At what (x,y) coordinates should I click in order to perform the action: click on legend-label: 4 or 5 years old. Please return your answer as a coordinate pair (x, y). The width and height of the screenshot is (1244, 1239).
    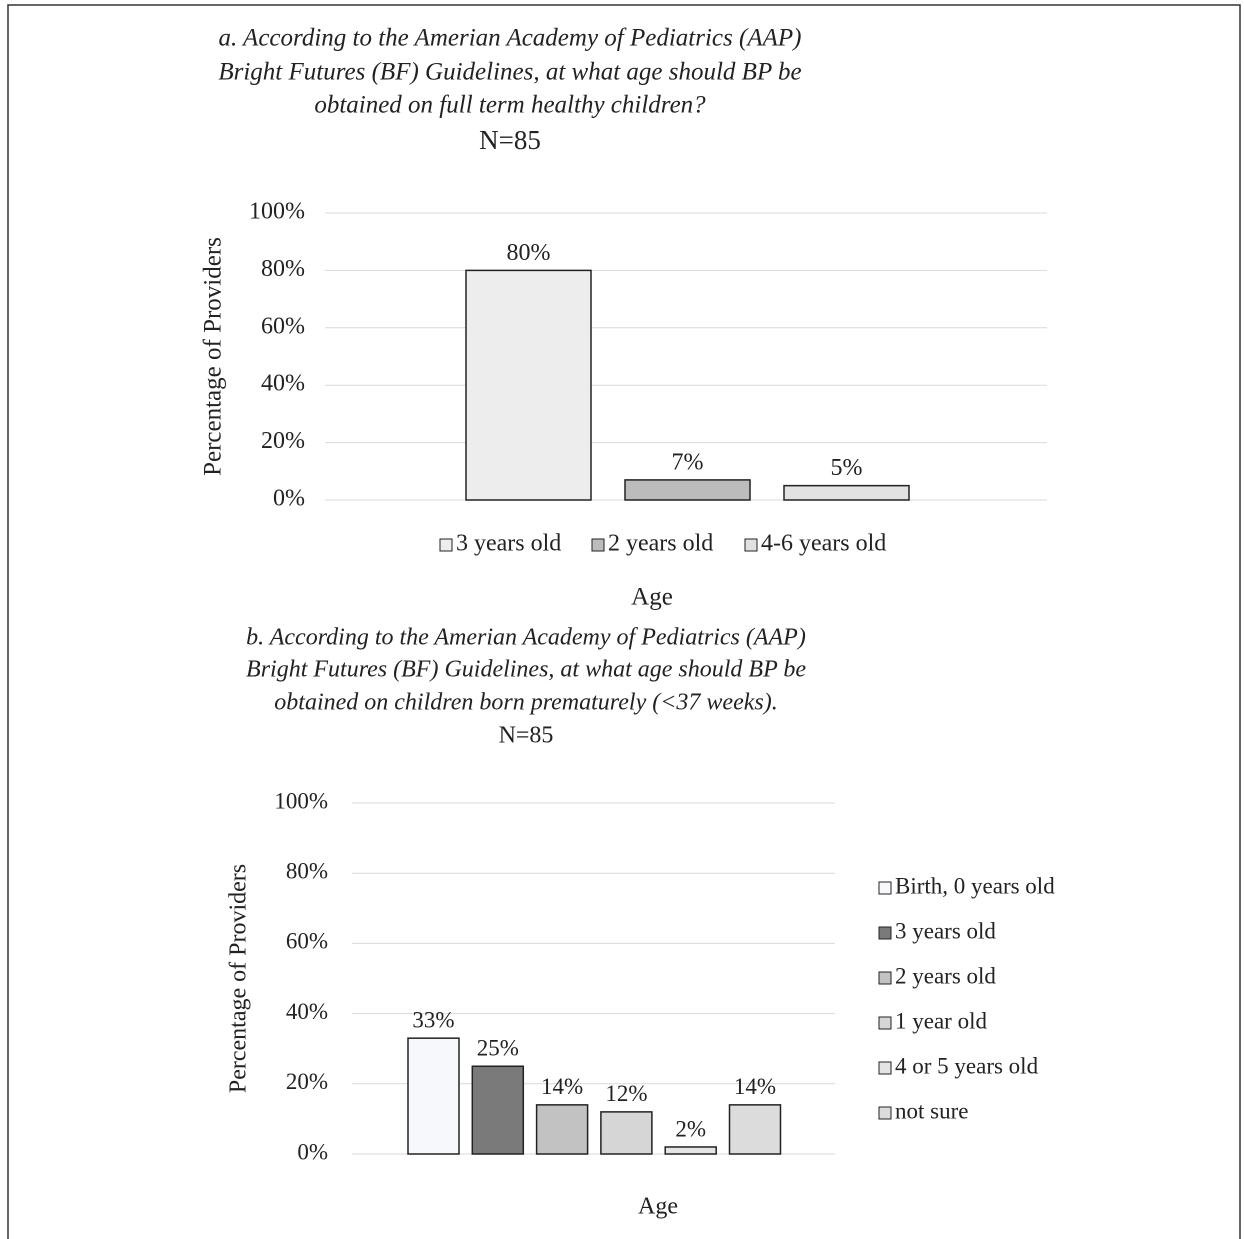
    Looking at the image, I should click on (967, 1065).